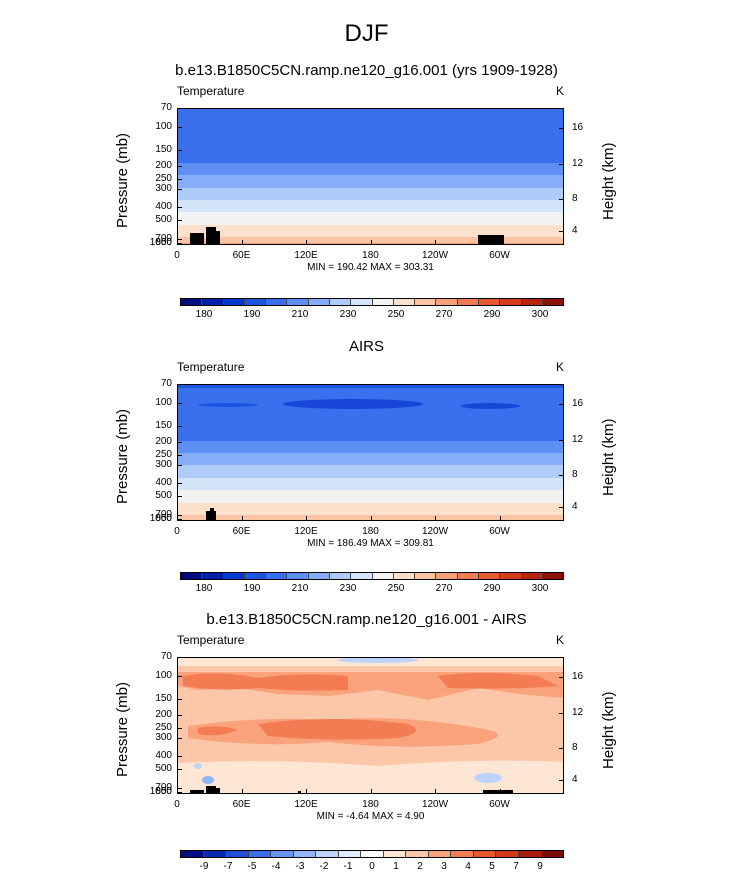 This screenshot has width=733, height=873. What do you see at coordinates (241, 255) in the screenshot?
I see `x-tick-label: 60E` at bounding box center [241, 255].